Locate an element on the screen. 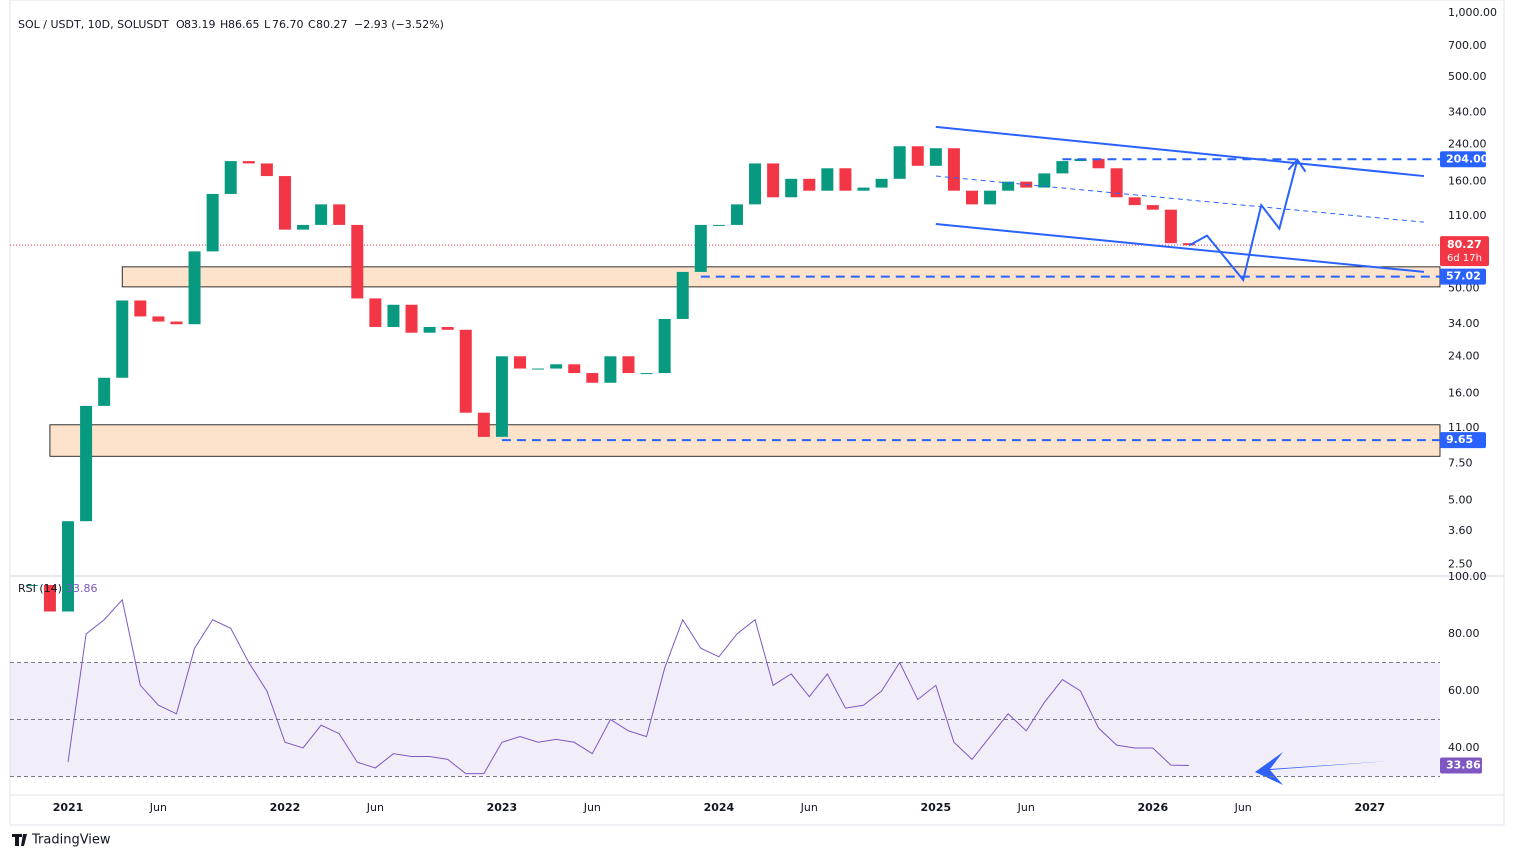 The image size is (1514, 858). x-tick-label: 2023 is located at coordinates (502, 807).